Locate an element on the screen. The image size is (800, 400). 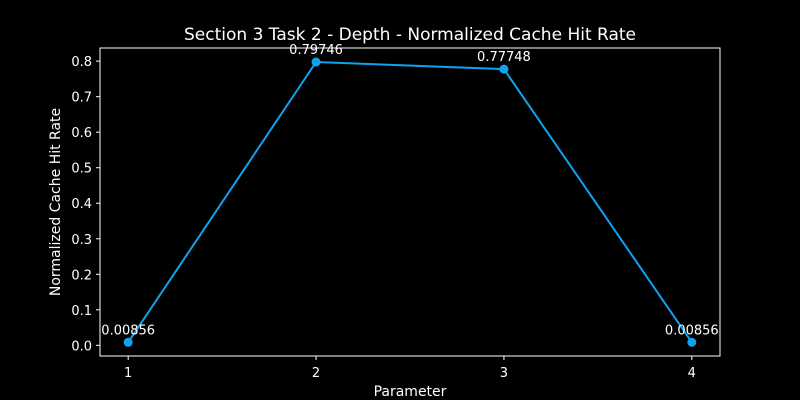
x-tick-label: 4 is located at coordinates (692, 373).